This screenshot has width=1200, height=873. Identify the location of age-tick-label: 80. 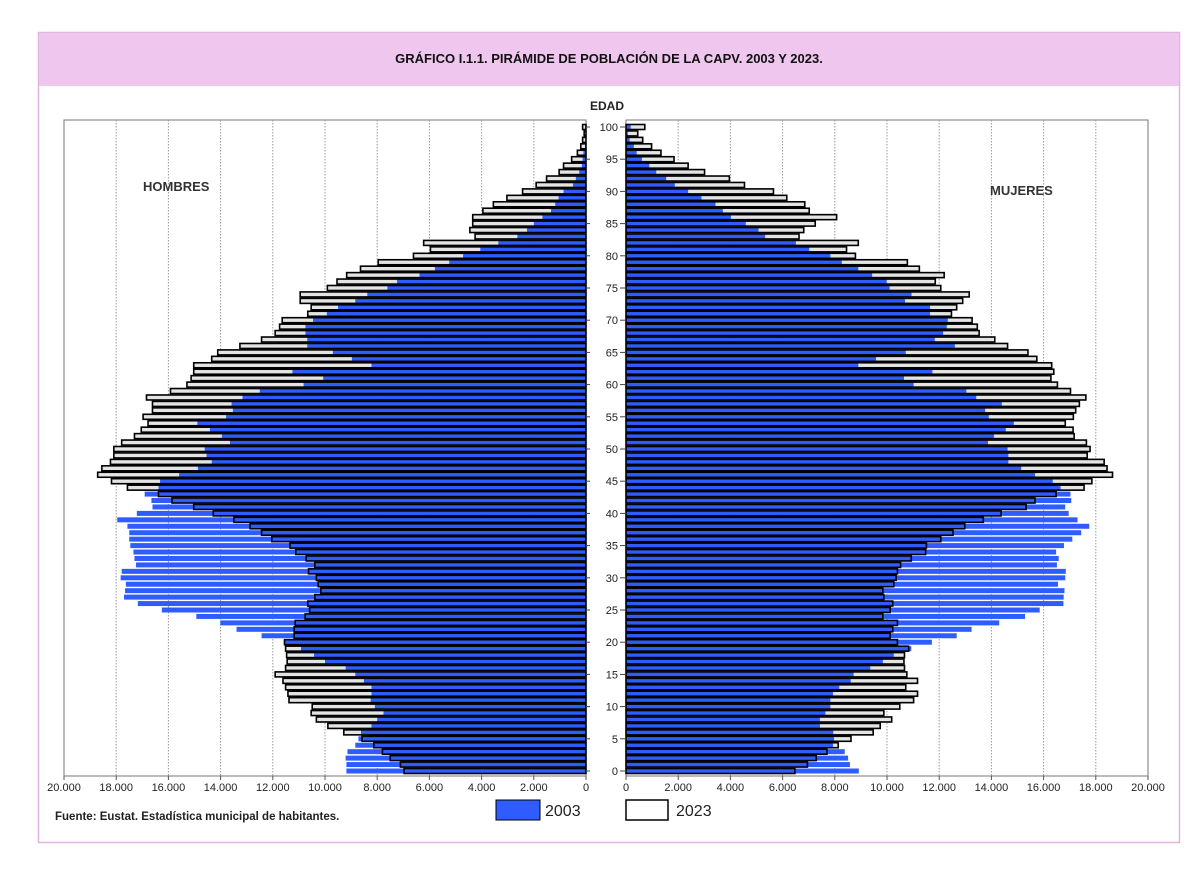
(612, 257).